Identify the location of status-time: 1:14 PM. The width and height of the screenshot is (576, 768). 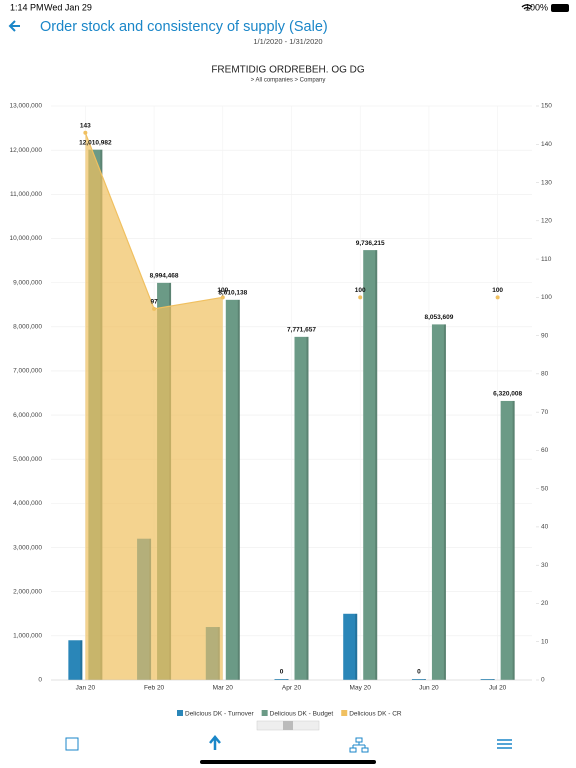
(27, 7).